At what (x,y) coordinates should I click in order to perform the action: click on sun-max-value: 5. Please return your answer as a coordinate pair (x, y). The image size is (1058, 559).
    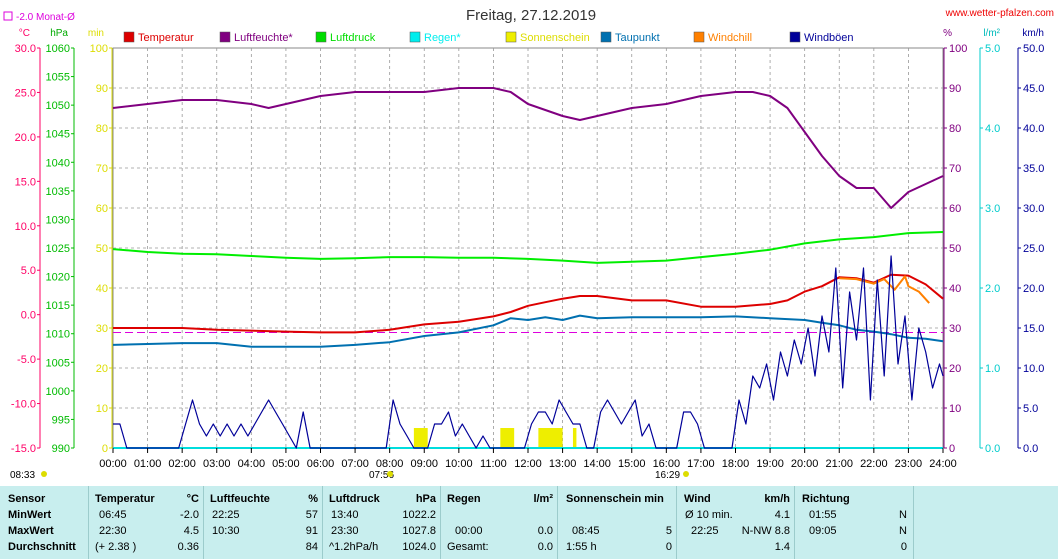
    Looking at the image, I should click on (668, 531).